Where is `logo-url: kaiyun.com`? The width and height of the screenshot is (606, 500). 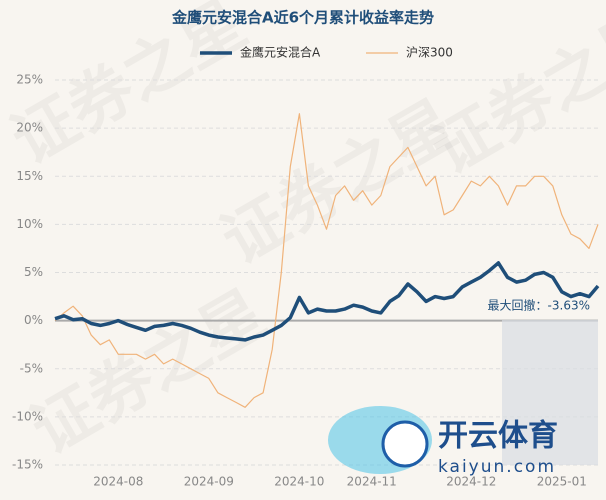
logo-url: kaiyun.com is located at coordinates (497, 467).